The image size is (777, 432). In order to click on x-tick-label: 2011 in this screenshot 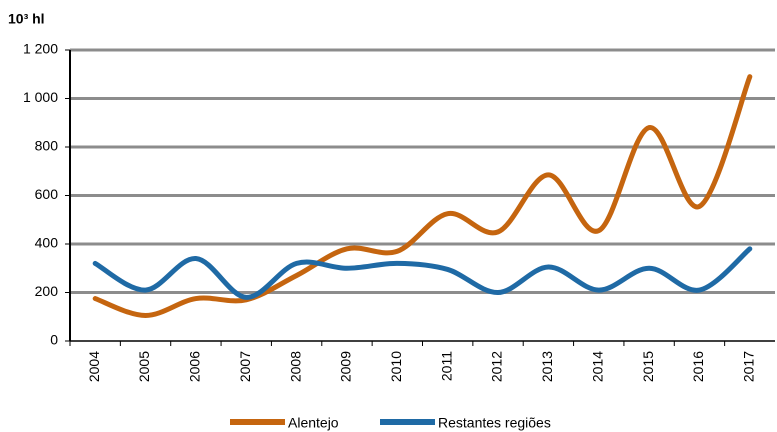, I will do `click(446, 366)`.